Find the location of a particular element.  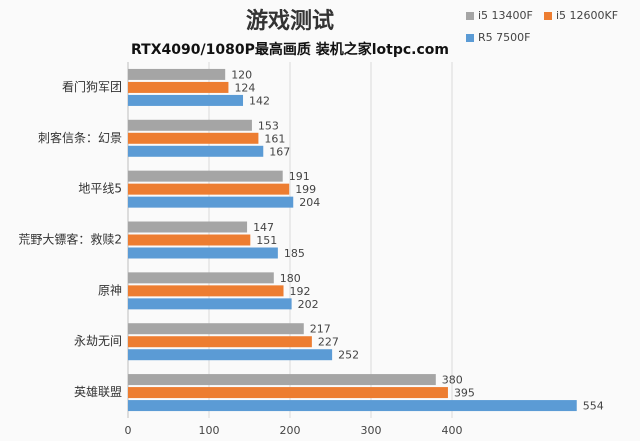

value-label: 204 is located at coordinates (309, 202).